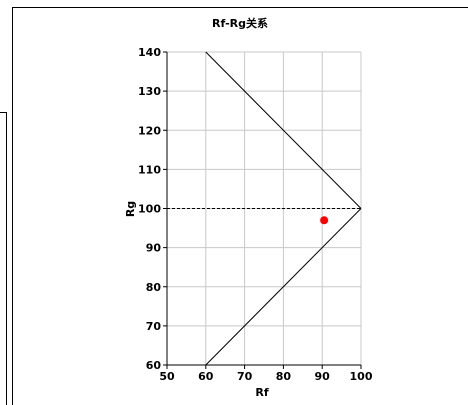 This screenshot has width=468, height=405. I want to click on x-tick-label: 60, so click(206, 376).